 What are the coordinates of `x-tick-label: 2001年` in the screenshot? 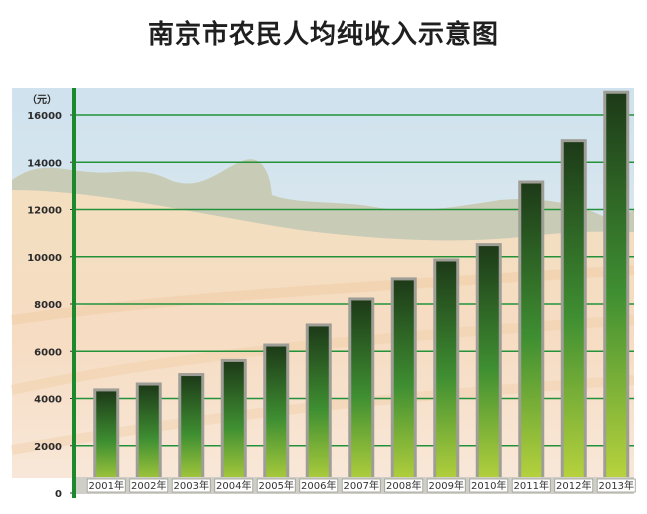 It's located at (106, 485).